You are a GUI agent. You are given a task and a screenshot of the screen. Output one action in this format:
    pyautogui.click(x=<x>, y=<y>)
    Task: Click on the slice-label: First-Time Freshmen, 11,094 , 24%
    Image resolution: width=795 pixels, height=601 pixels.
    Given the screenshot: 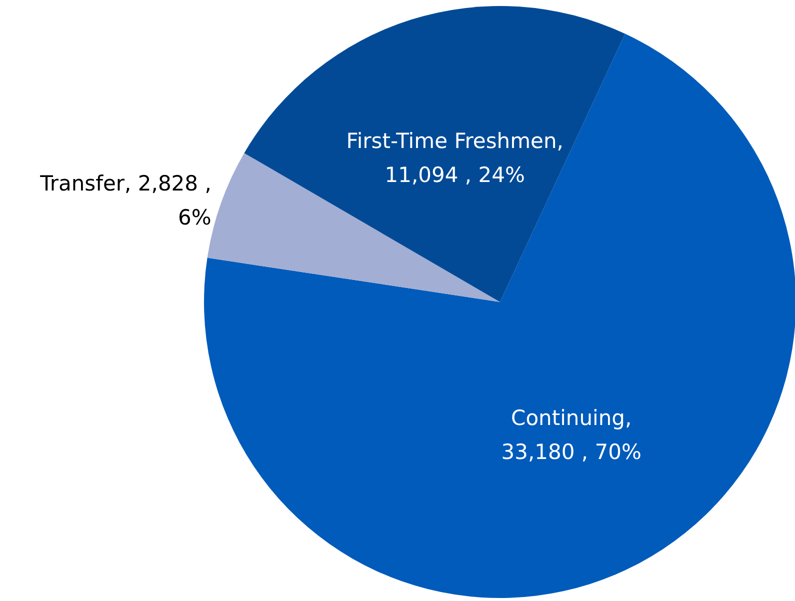 What is the action you would take?
    pyautogui.click(x=455, y=157)
    